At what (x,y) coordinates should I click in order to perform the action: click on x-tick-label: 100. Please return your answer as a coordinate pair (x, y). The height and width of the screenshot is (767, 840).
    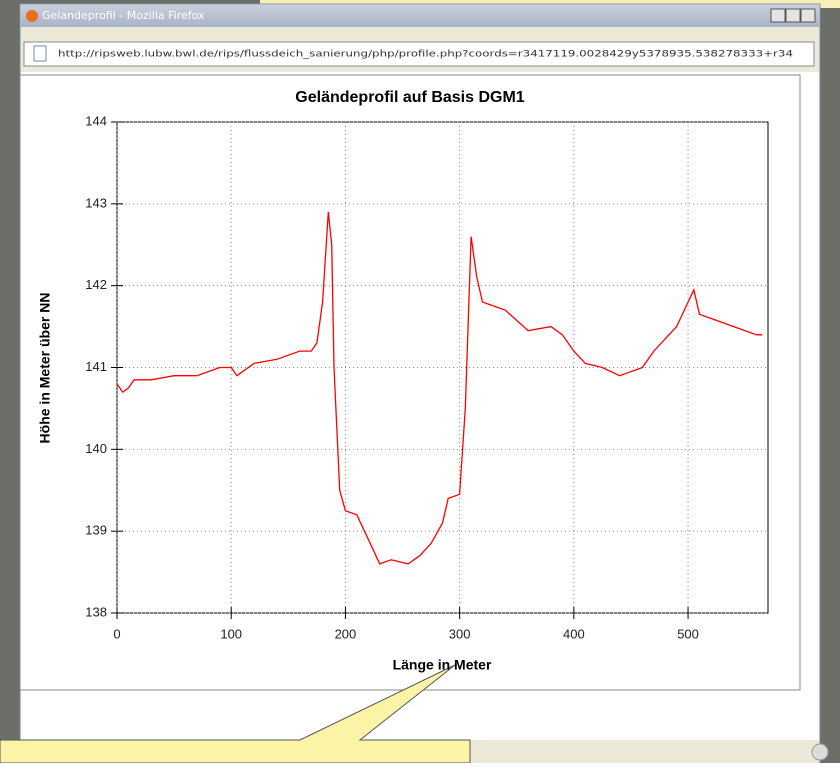
    Looking at the image, I should click on (231, 633).